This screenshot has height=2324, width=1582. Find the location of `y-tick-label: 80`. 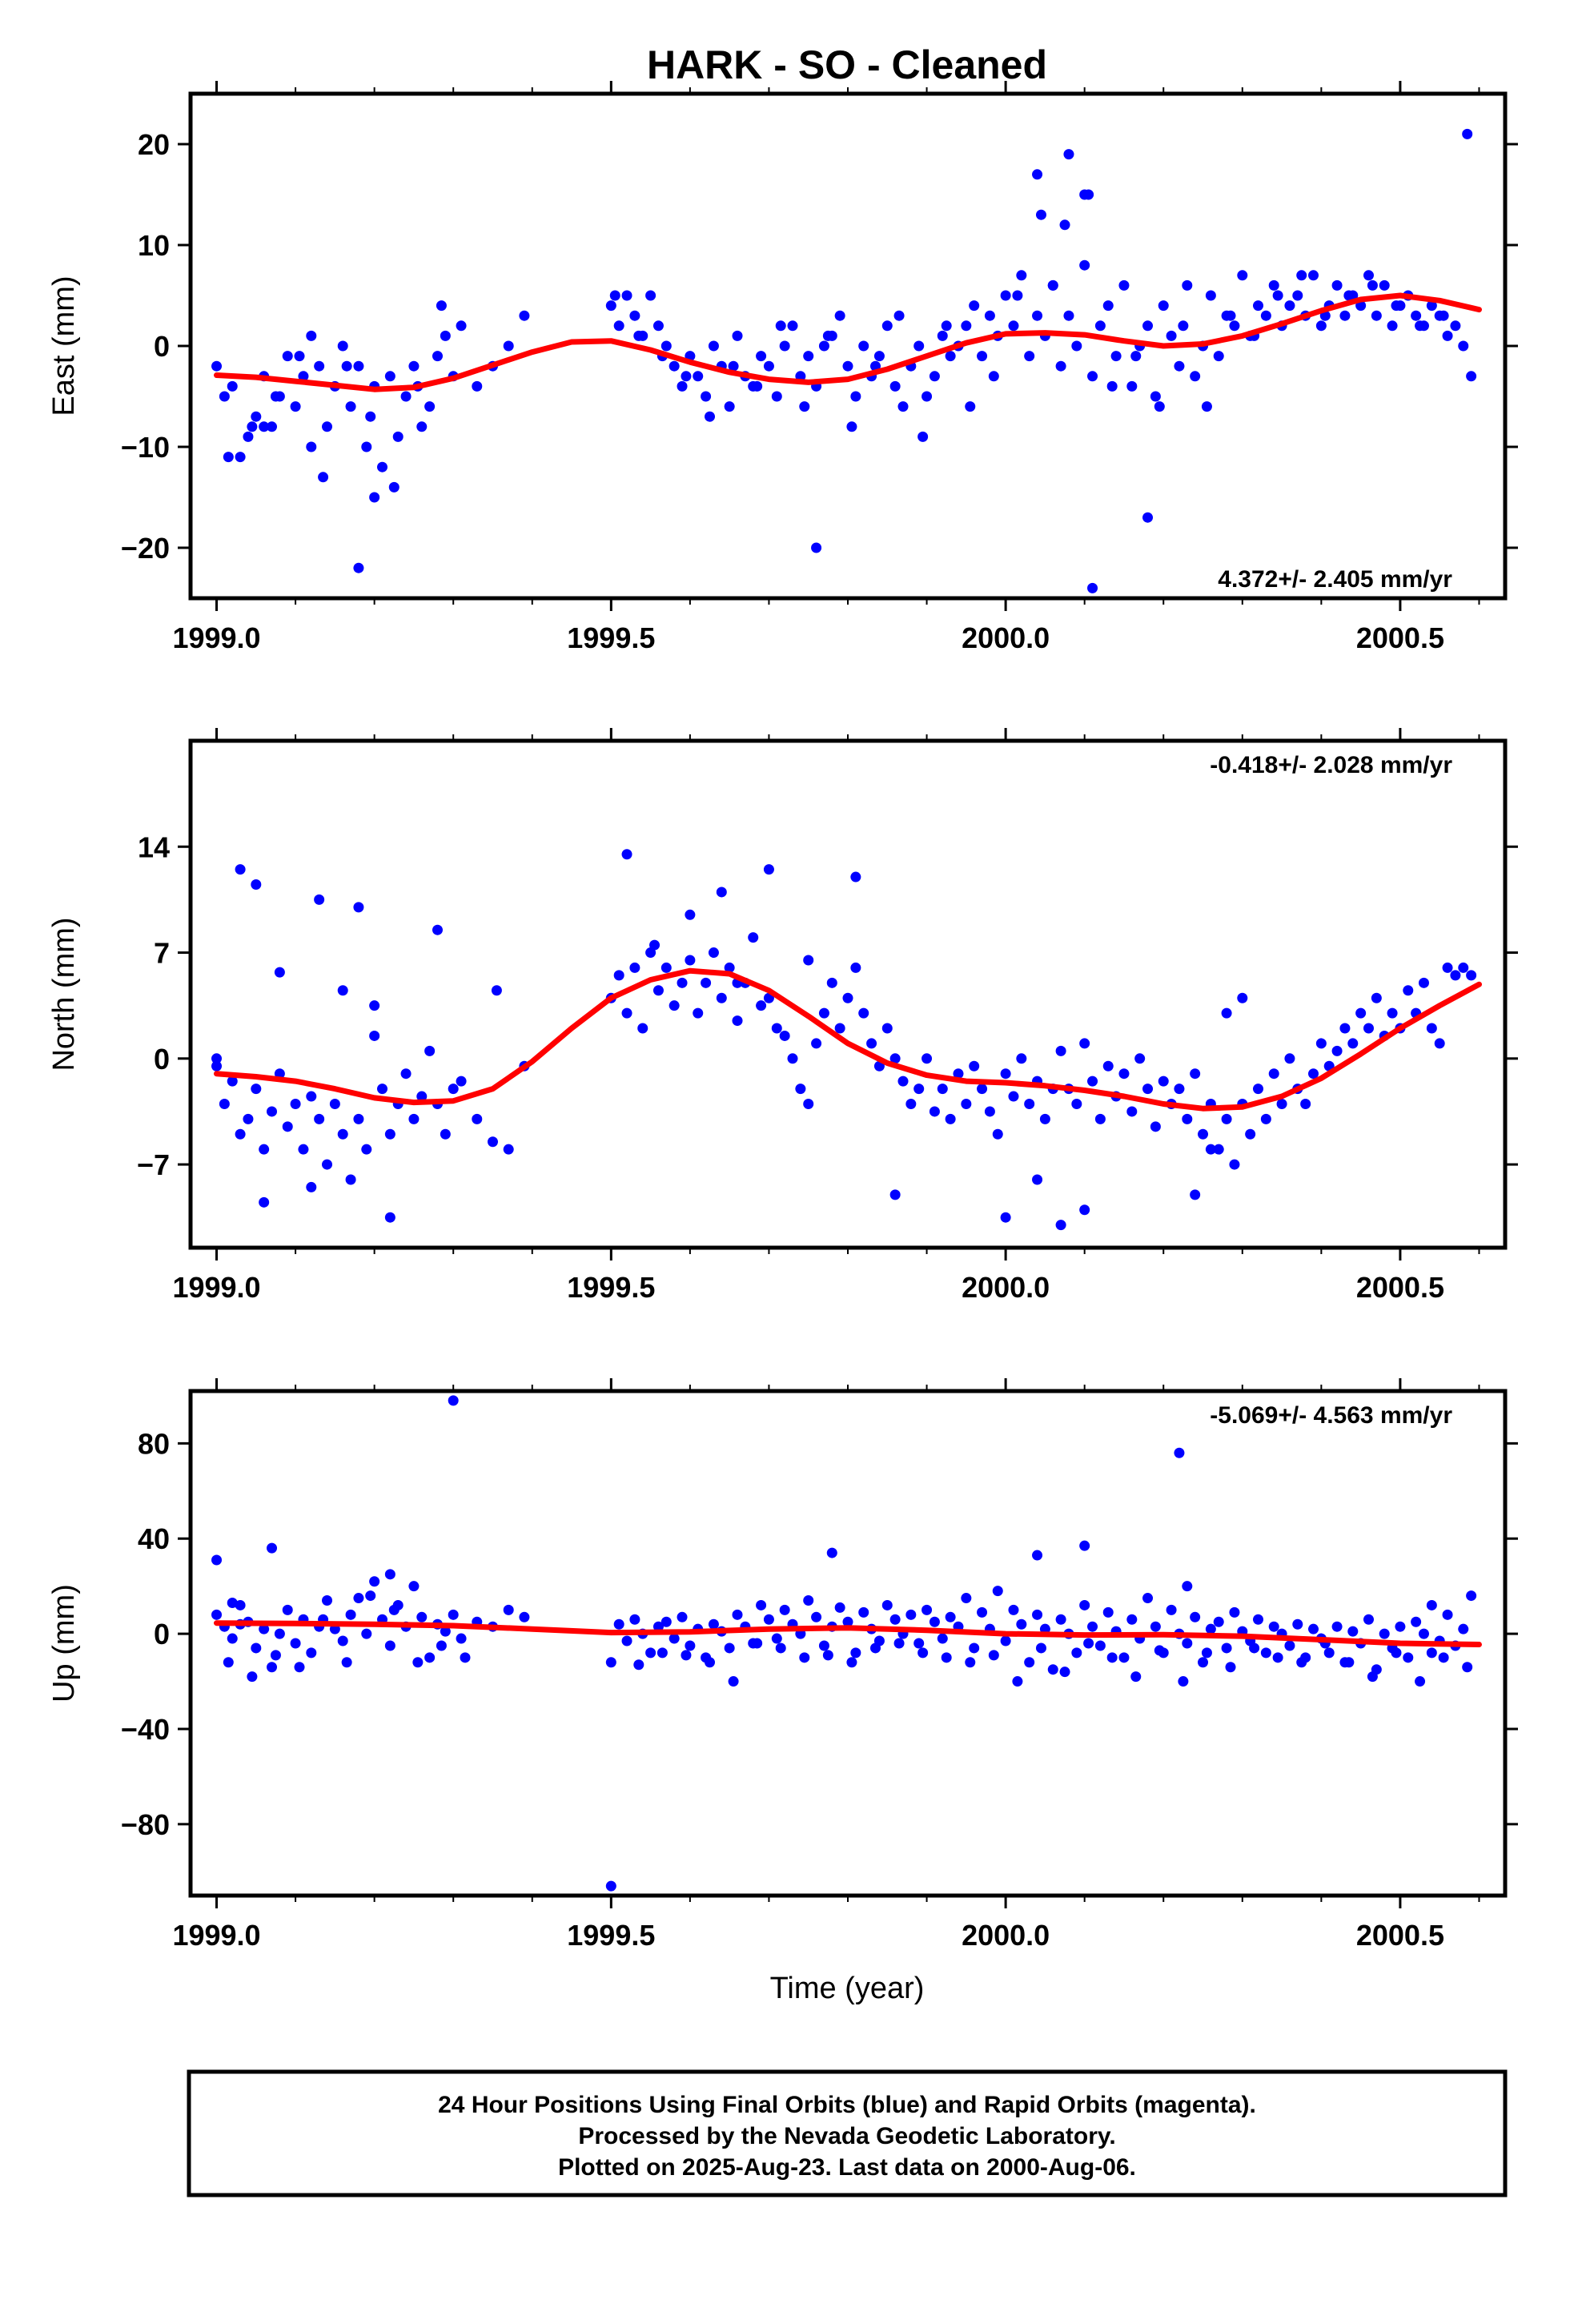

y-tick-label: 80 is located at coordinates (154, 1443).